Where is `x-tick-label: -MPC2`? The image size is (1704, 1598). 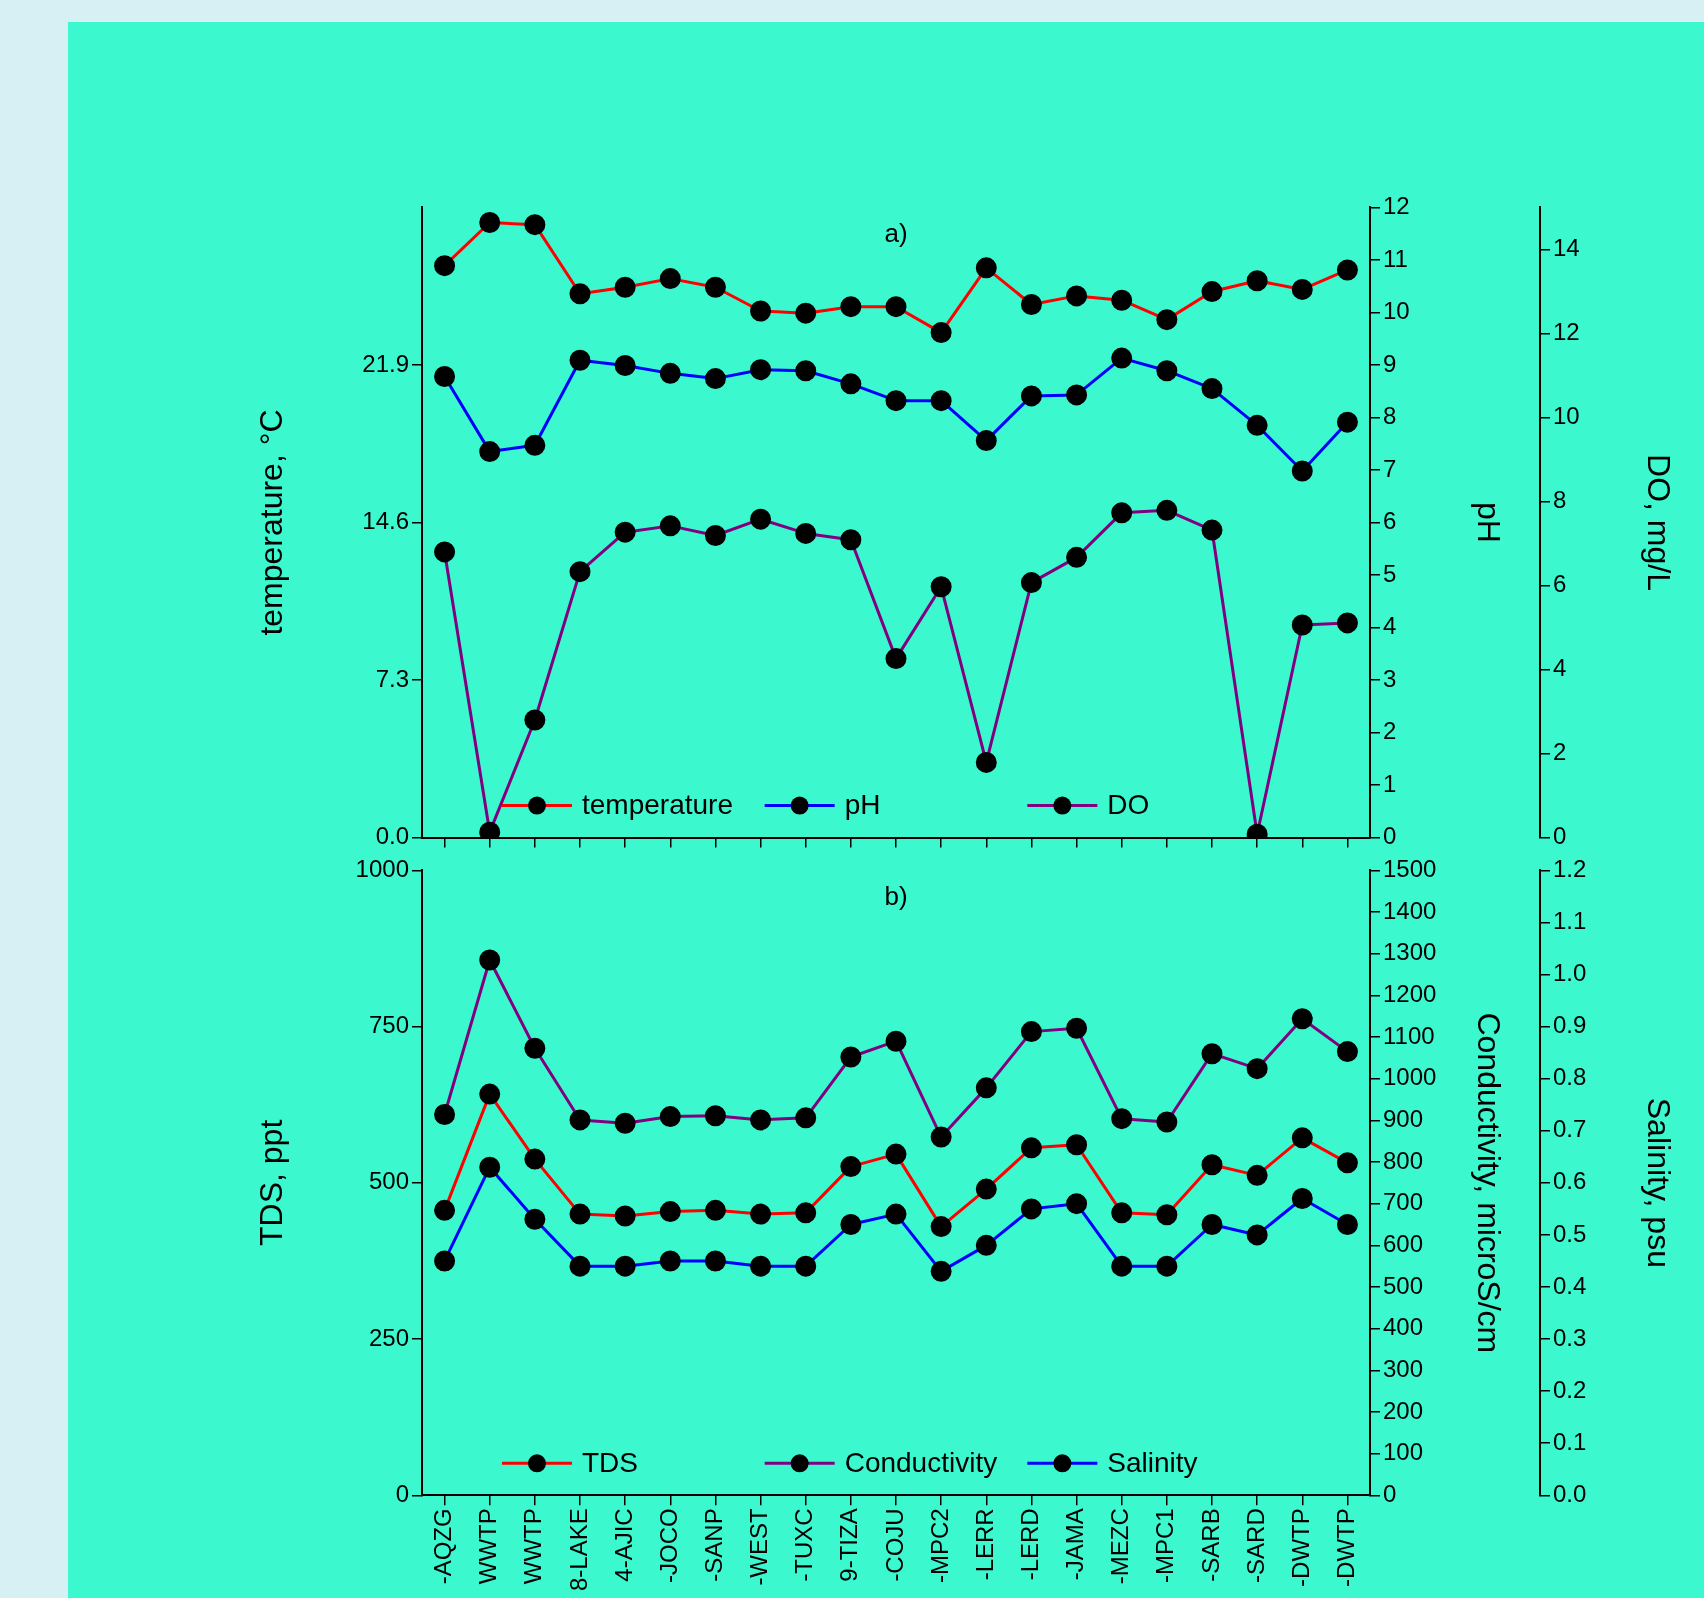
x-tick-label: -MPC2 is located at coordinates (939, 1545).